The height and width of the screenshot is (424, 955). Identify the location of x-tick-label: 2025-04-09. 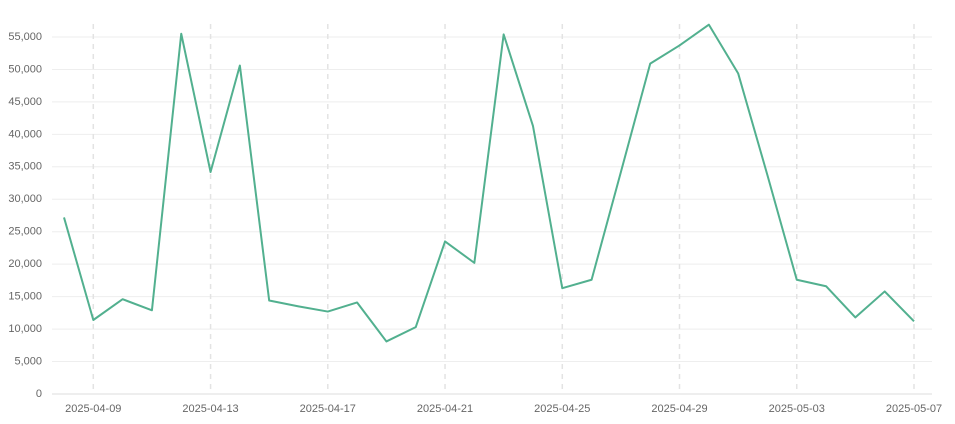
(93, 409).